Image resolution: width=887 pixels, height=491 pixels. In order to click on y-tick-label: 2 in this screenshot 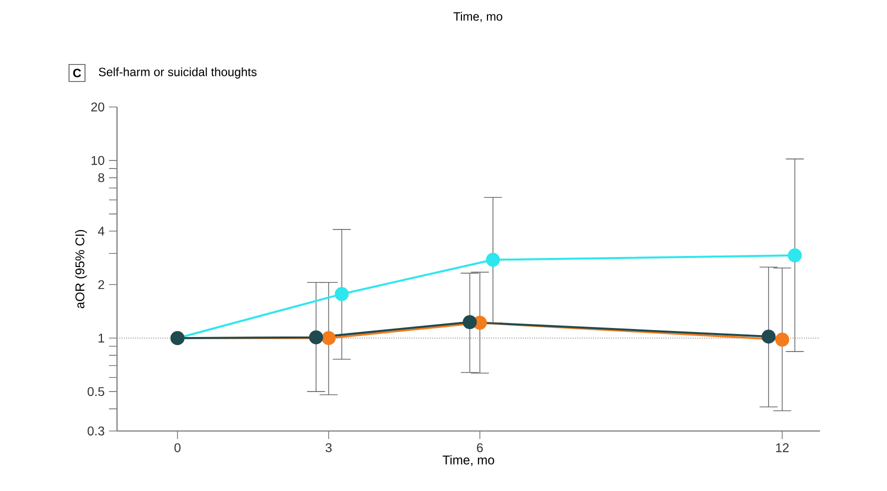, I will do `click(101, 285)`.